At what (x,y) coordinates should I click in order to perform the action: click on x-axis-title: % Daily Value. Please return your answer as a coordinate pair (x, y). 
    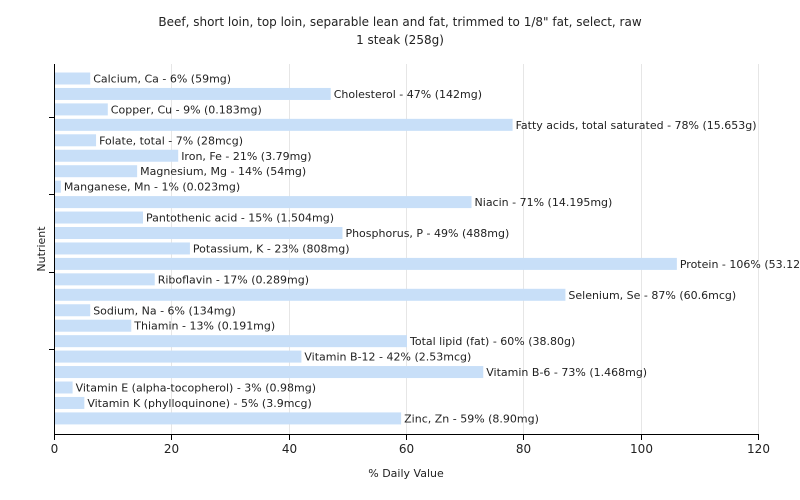
    Looking at the image, I should click on (406, 473).